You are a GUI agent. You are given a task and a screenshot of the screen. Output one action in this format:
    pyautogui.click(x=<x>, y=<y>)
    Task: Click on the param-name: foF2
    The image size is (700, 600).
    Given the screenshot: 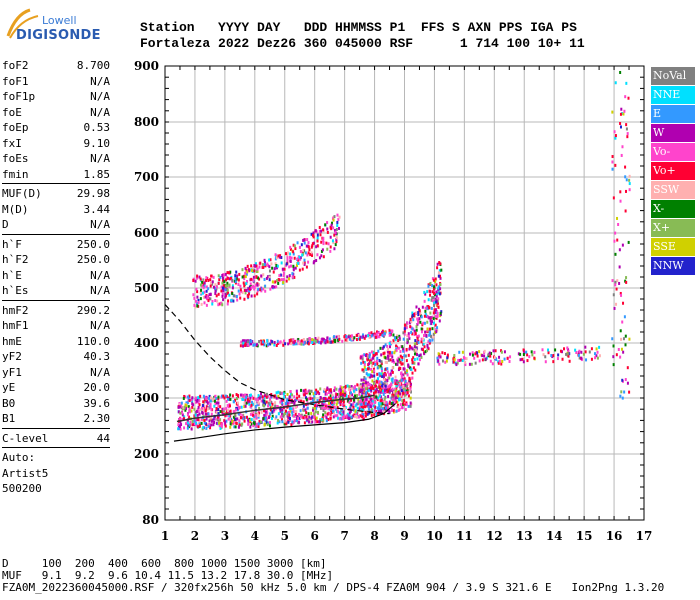 What is the action you would take?
    pyautogui.click(x=15, y=65)
    